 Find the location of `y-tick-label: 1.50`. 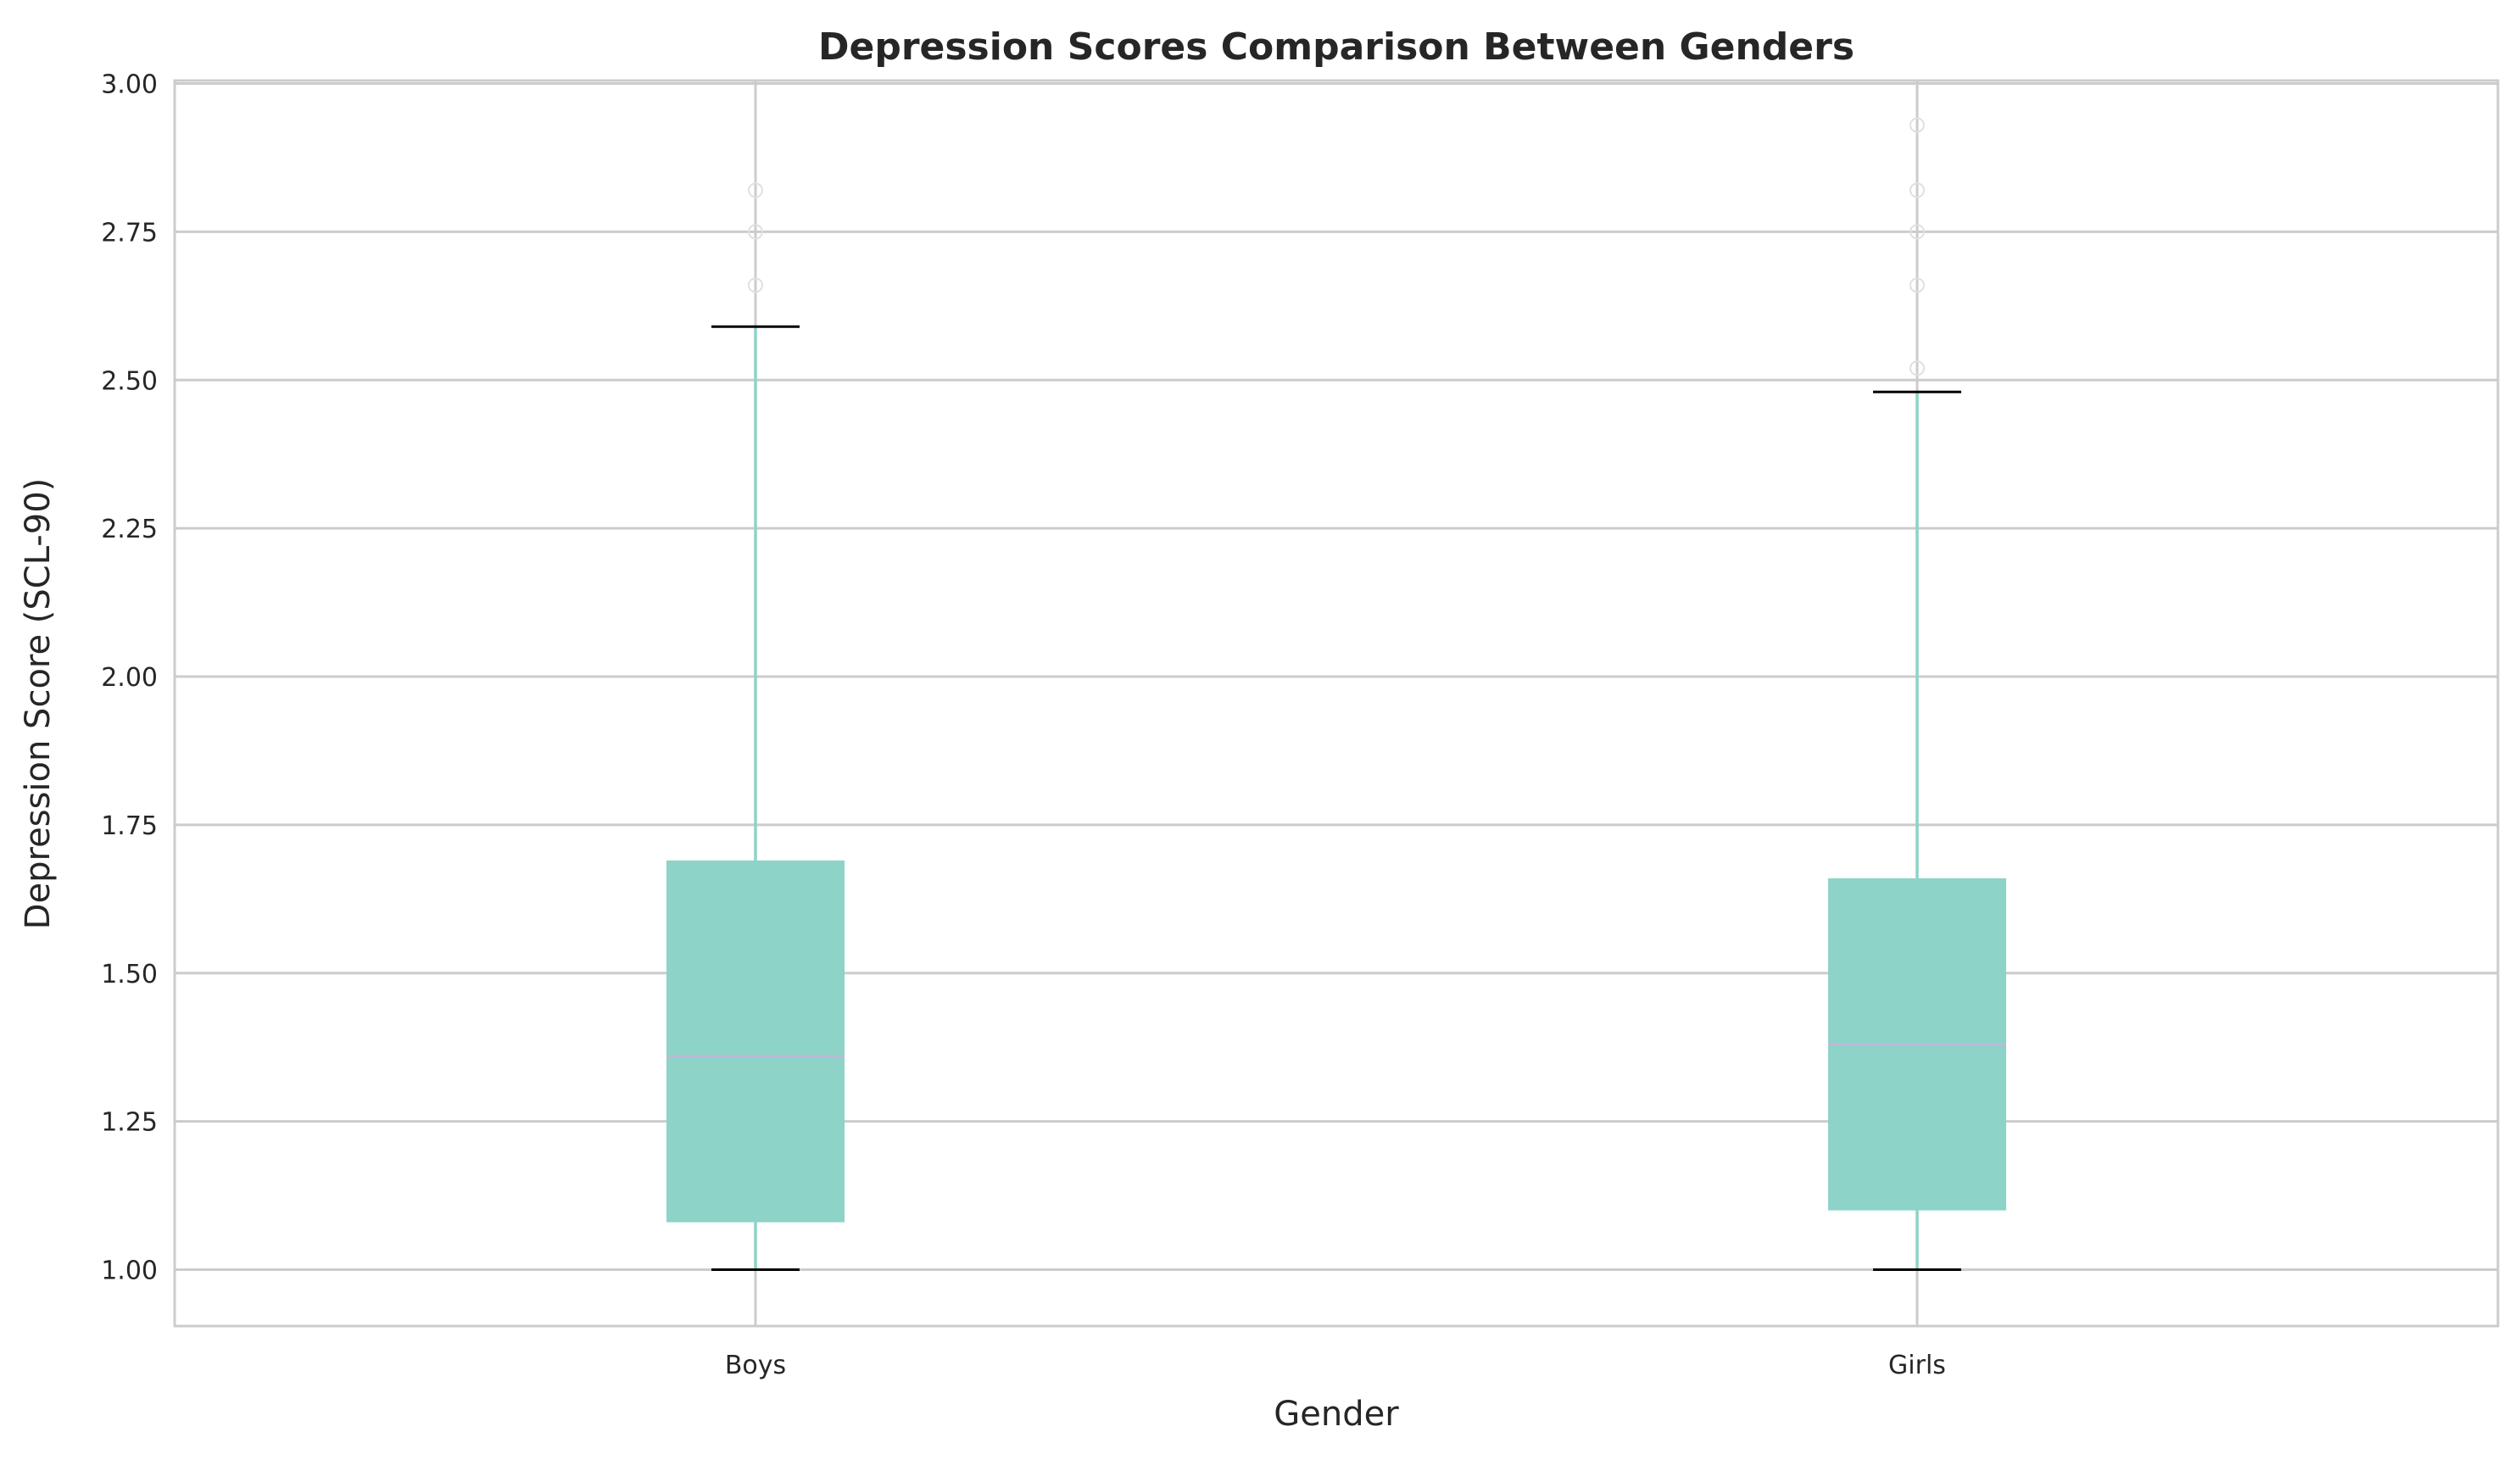

y-tick-label: 1.50 is located at coordinates (129, 974).